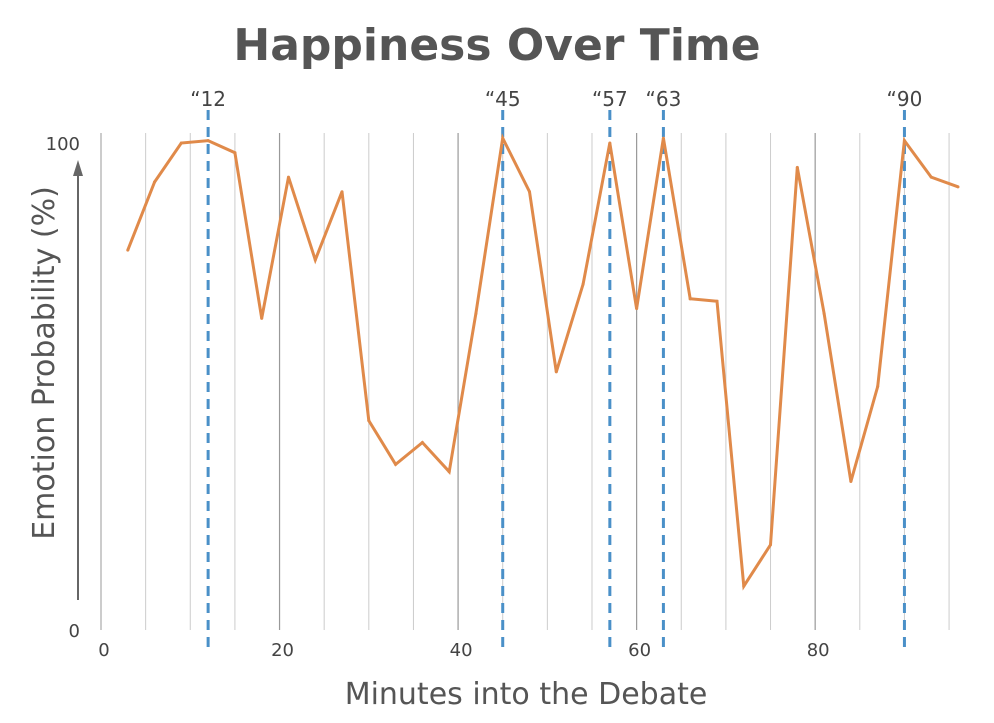  Describe the element at coordinates (208, 99) in the screenshot. I see `reference-line-label: “12` at that location.